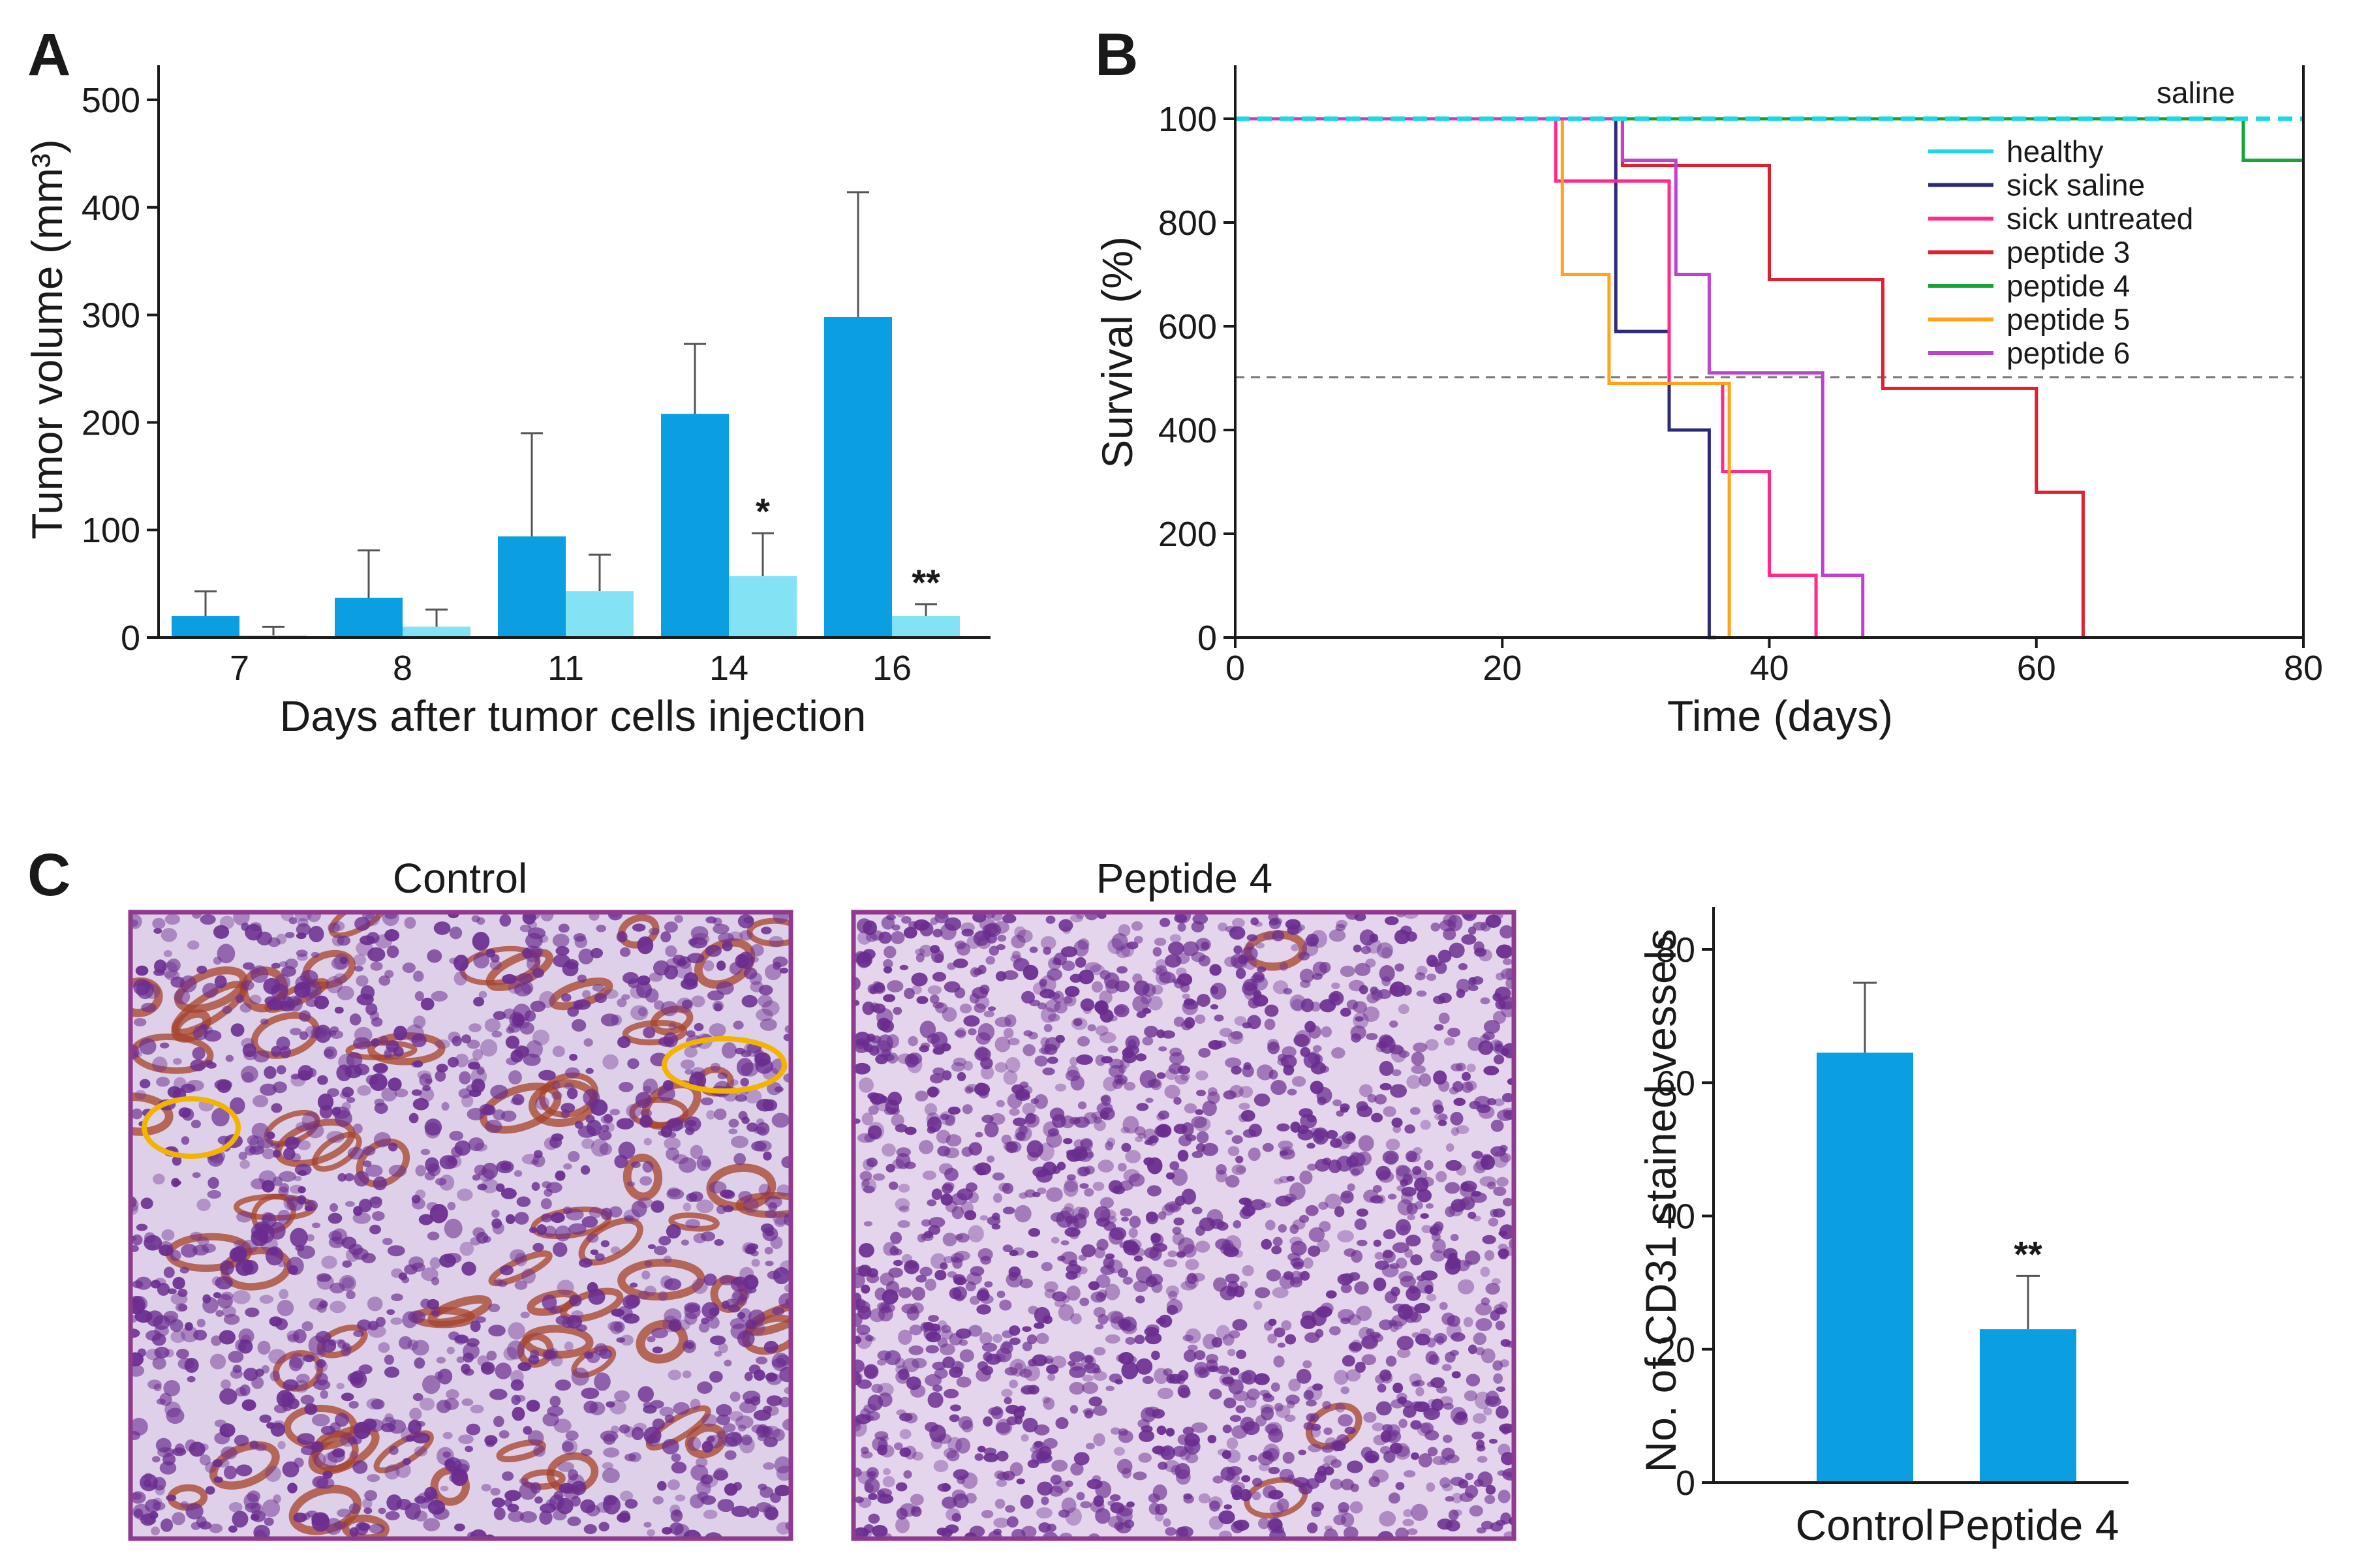 This screenshot has width=2353, height=1568. Describe the element at coordinates (191, 1127) in the screenshot. I see `highlight-circle-vessel-left` at that location.